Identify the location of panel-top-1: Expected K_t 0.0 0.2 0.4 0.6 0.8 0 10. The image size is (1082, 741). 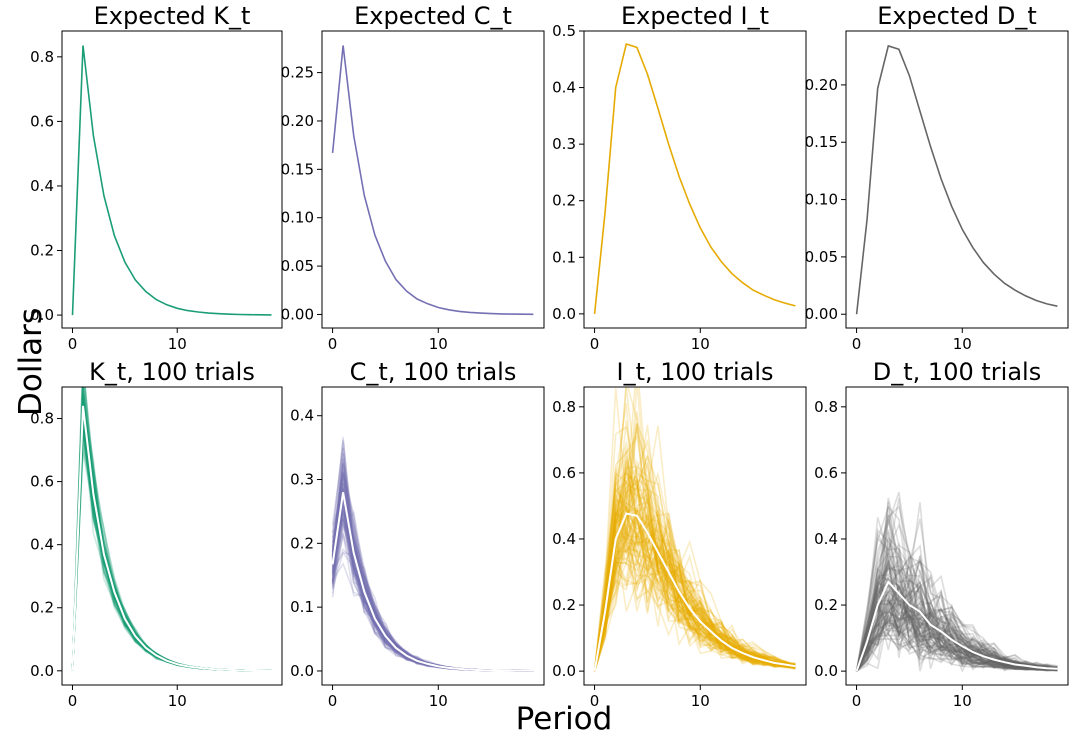
(156, 177).